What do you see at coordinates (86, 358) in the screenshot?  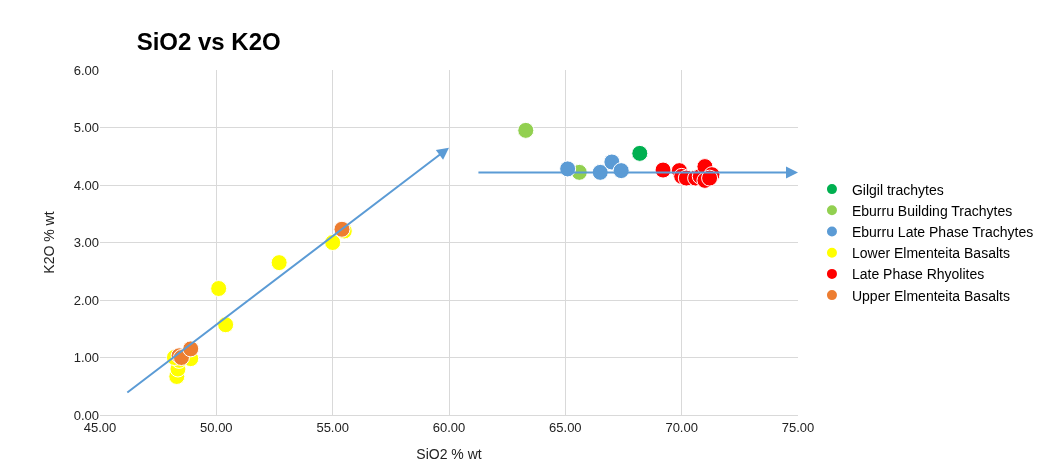 I see `y-tick-label: 1.00` at bounding box center [86, 358].